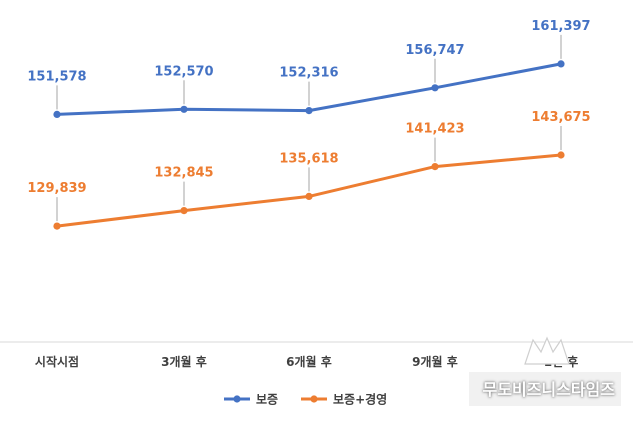  What do you see at coordinates (547, 351) in the screenshot?
I see `watermark-logo-icon` at bounding box center [547, 351].